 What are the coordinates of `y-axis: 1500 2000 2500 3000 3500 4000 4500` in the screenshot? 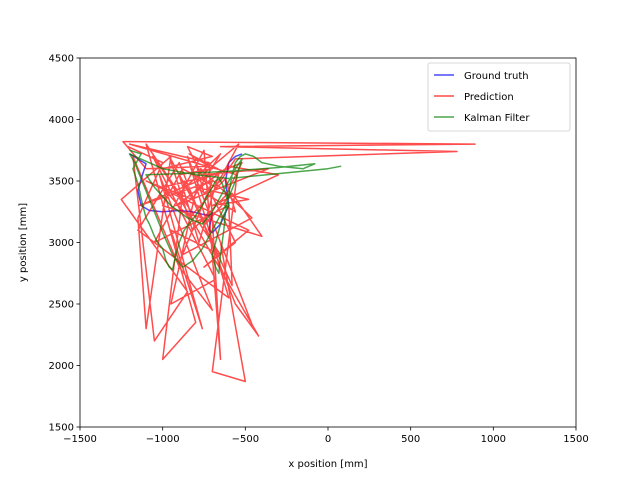 It's located at (64, 244).